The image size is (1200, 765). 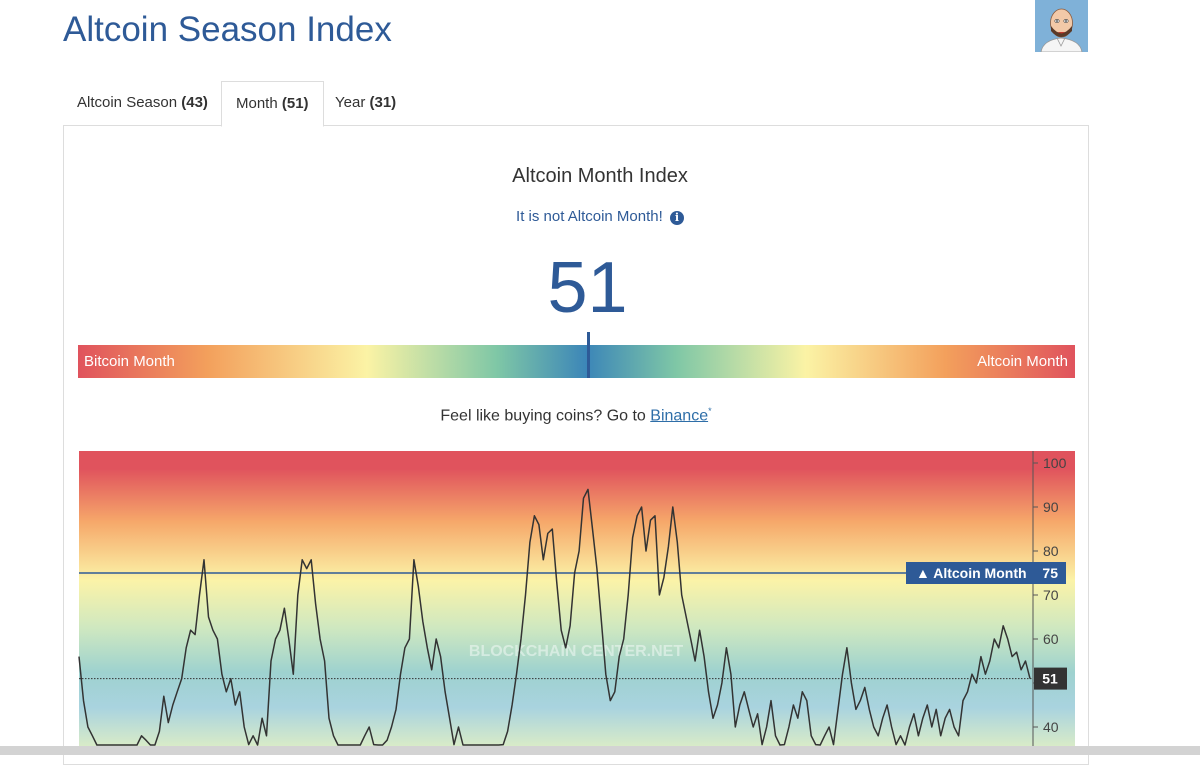 What do you see at coordinates (600, 176) in the screenshot?
I see `index-title: Altcoin Month Index` at bounding box center [600, 176].